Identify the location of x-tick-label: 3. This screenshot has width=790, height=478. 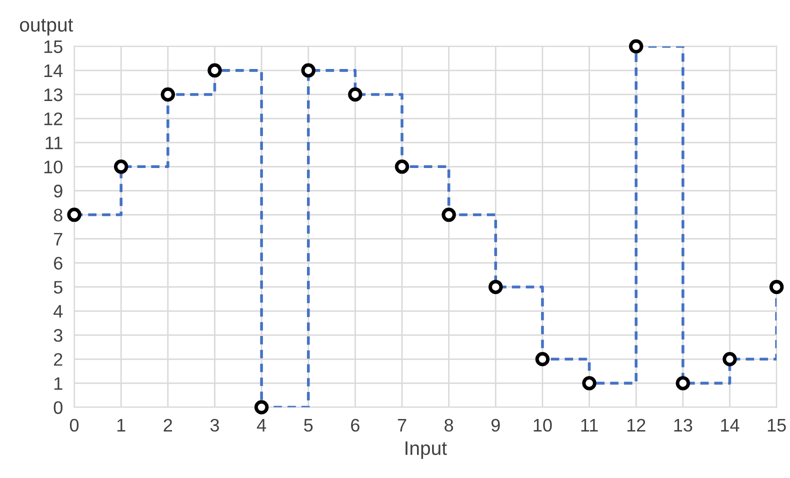
(214, 425).